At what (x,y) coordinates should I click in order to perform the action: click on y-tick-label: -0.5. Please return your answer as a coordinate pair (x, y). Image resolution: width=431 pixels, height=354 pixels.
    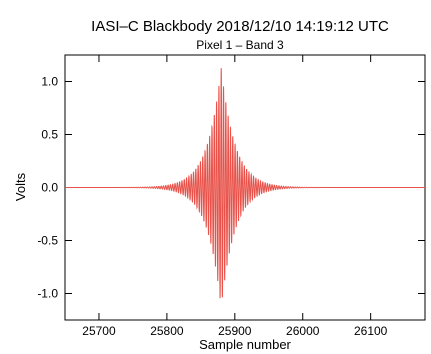
    Looking at the image, I should click on (47, 241).